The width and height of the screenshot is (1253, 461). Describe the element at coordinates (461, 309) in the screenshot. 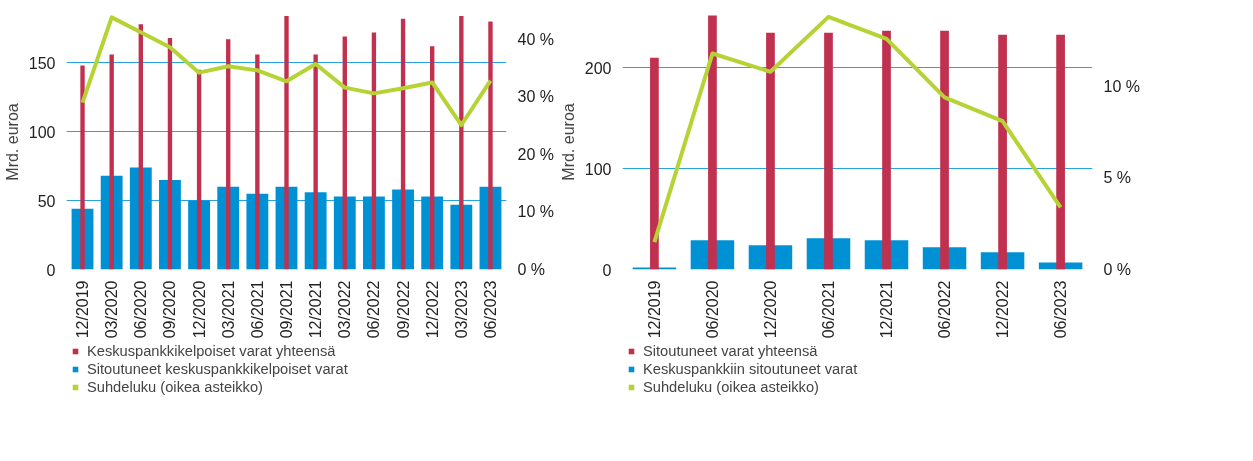

I see `x-tick-label: 03/2023` at that location.